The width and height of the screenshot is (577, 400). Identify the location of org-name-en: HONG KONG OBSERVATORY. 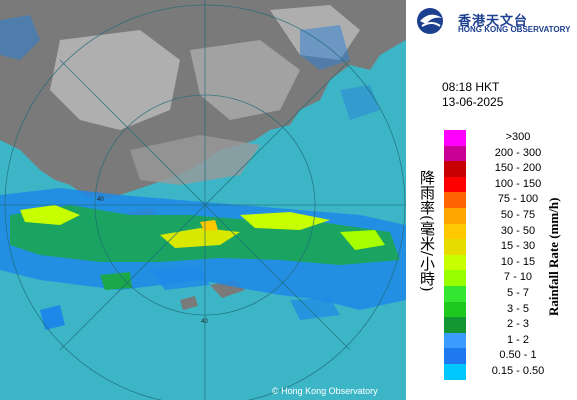
(514, 29).